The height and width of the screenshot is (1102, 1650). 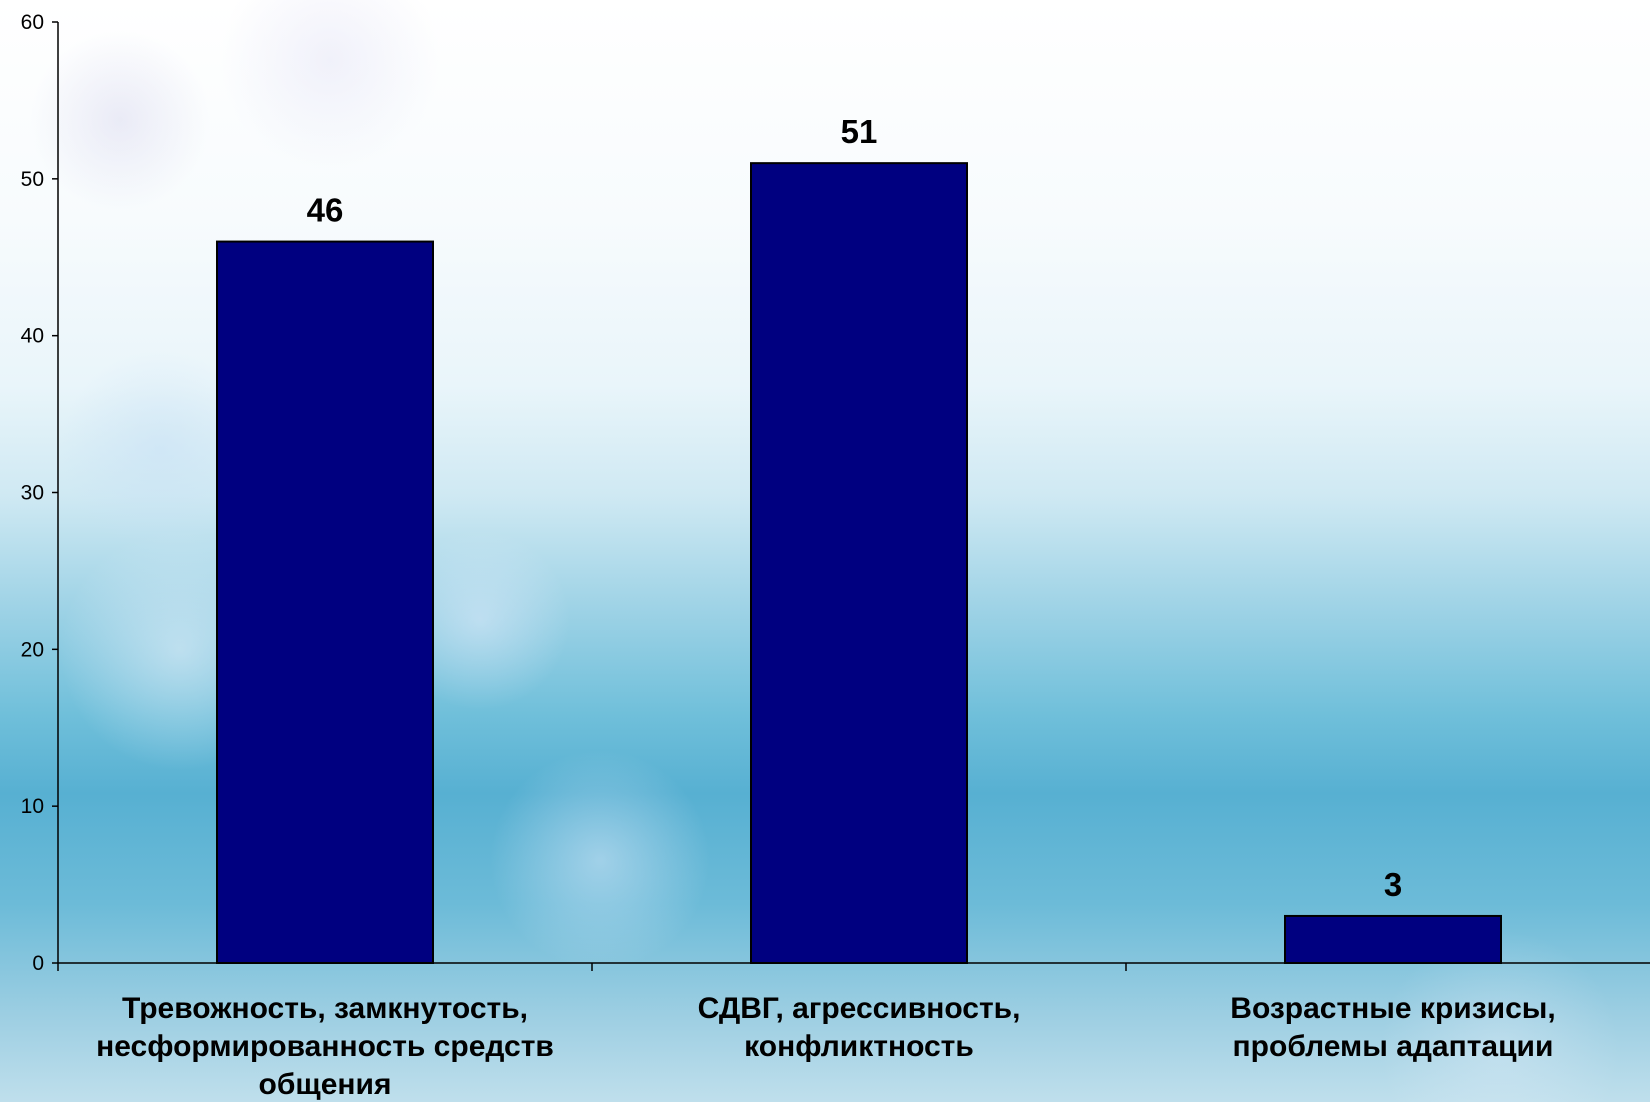 What do you see at coordinates (32, 22) in the screenshot?
I see `y-tick-label: 60` at bounding box center [32, 22].